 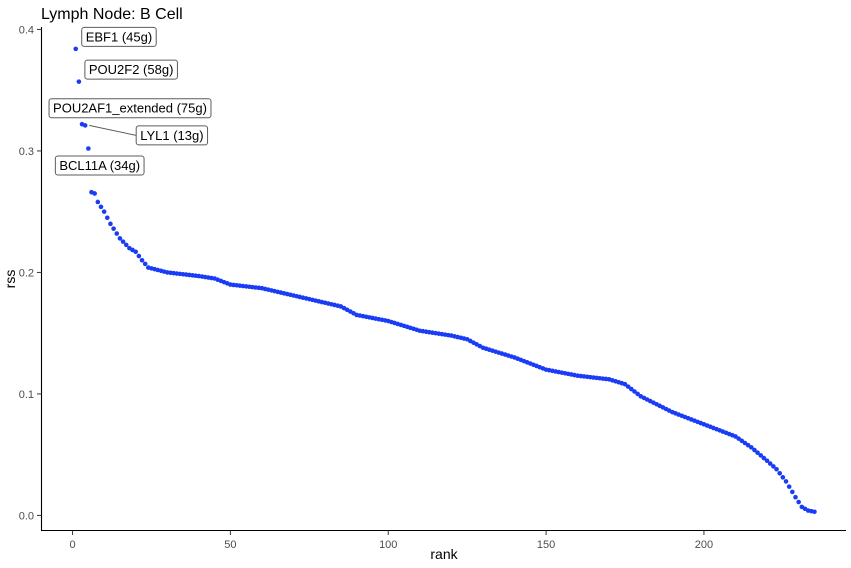 What do you see at coordinates (388, 545) in the screenshot?
I see `x-tick-label: 100` at bounding box center [388, 545].